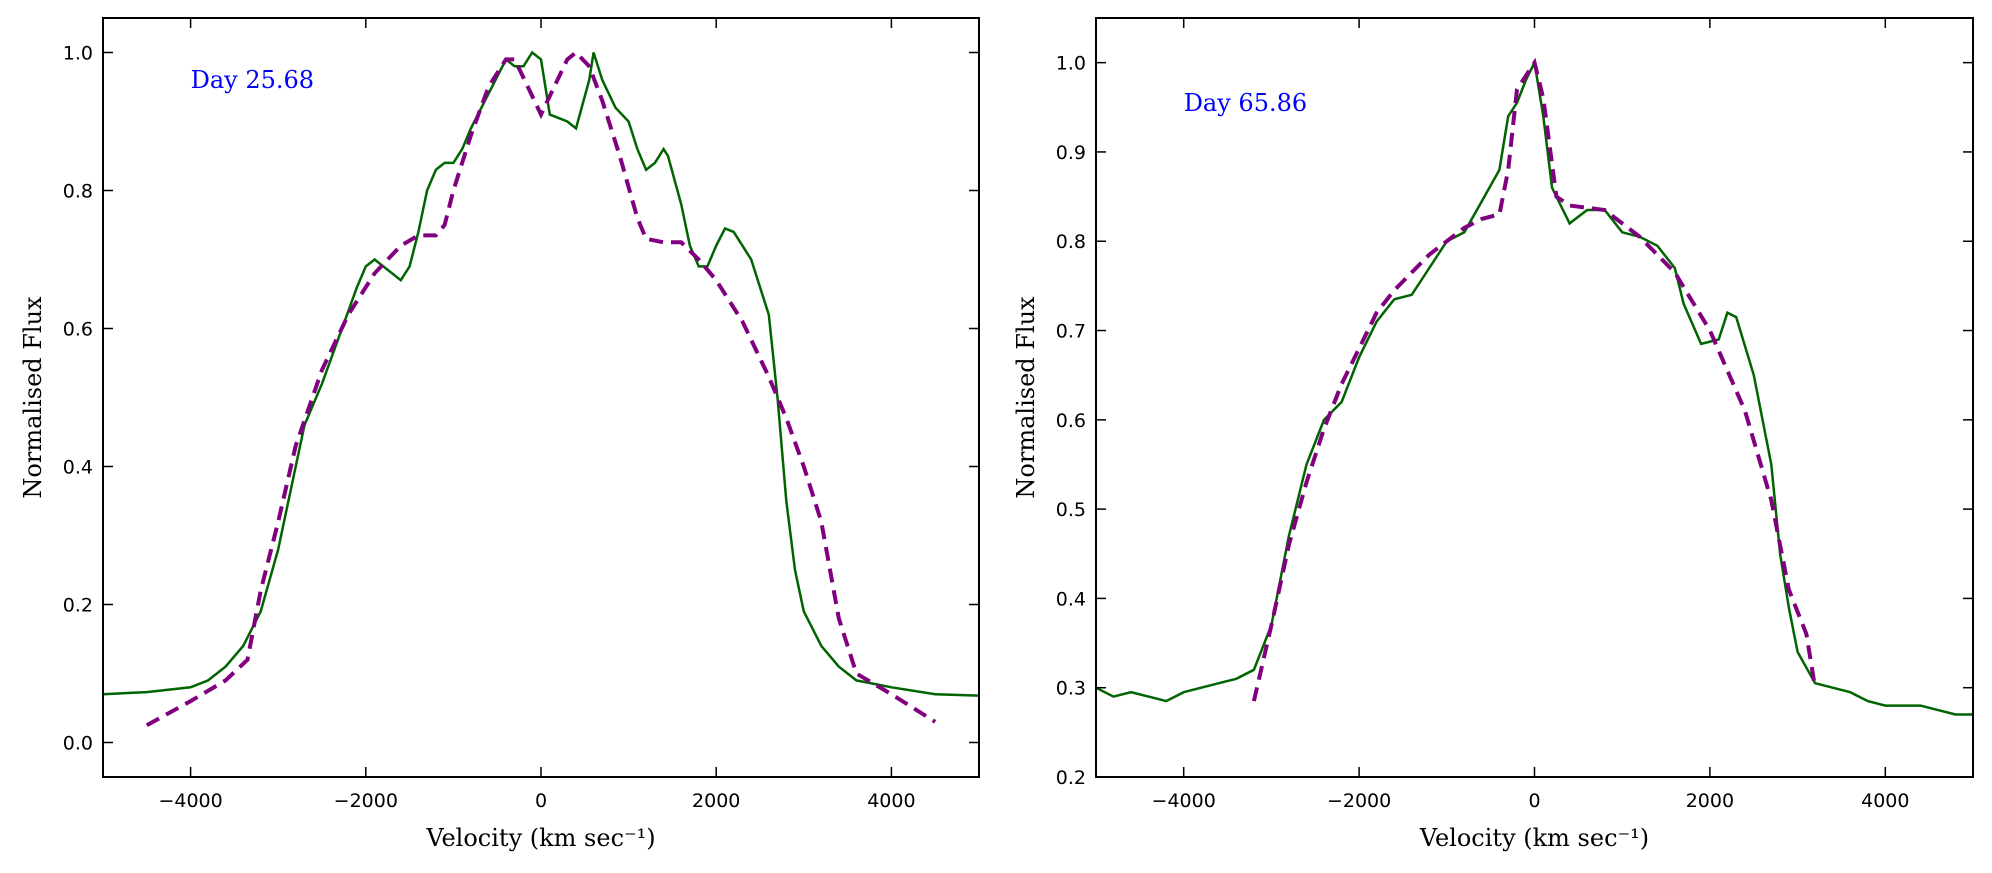 The image size is (1992, 873). Describe the element at coordinates (1245, 103) in the screenshot. I see `annotation: Day 65.86` at that location.